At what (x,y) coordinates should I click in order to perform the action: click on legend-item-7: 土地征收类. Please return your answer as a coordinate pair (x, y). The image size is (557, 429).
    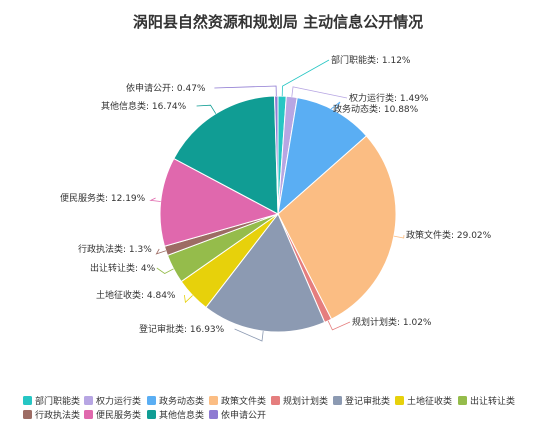
    Looking at the image, I should click on (423, 401).